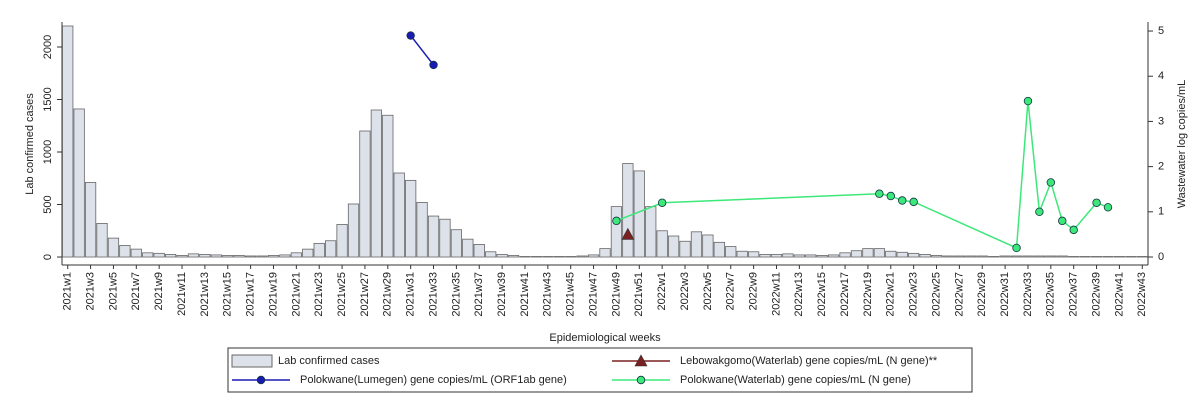 This screenshot has height=401, width=1197. What do you see at coordinates (296, 294) in the screenshot?
I see `x-tick-label: 2021w21` at bounding box center [296, 294].